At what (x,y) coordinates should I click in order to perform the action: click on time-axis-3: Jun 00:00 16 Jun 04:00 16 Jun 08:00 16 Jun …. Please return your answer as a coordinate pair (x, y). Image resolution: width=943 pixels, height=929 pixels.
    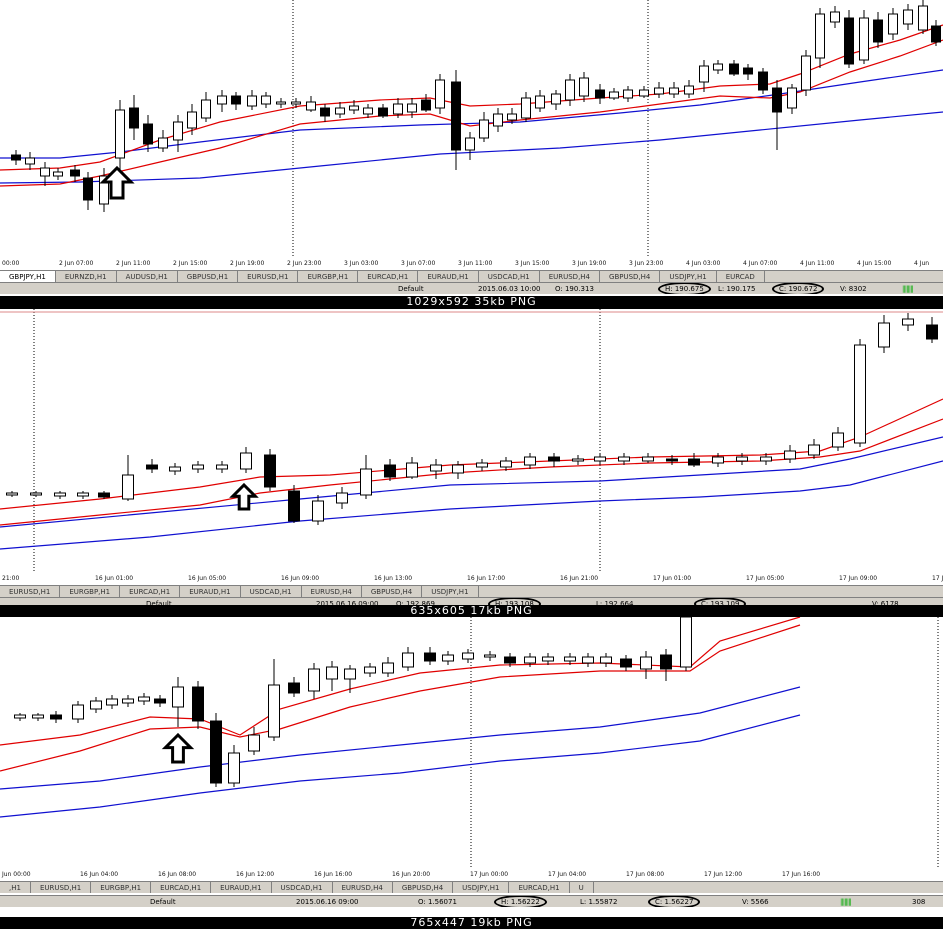
    Looking at the image, I should click on (471, 876).